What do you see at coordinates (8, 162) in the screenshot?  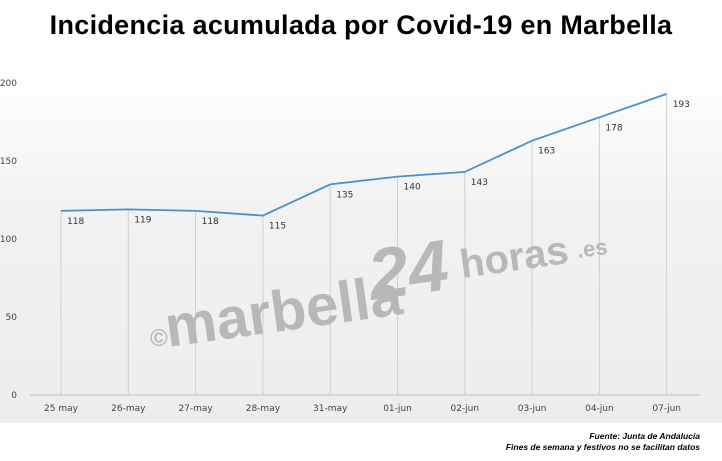 I see `y-tick-label: 150` at bounding box center [8, 162].